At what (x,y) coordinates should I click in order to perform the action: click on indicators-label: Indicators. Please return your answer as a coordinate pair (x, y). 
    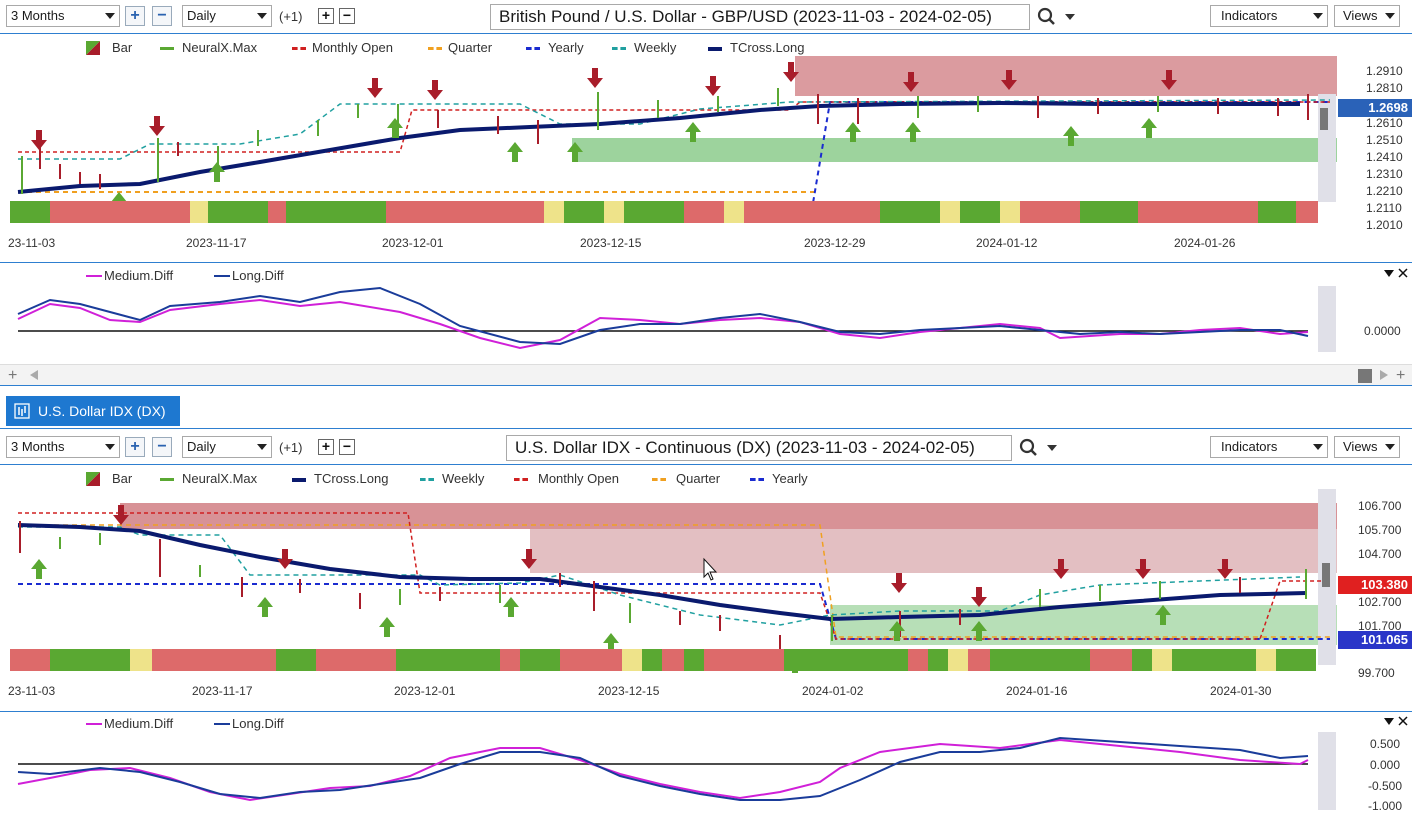
    Looking at the image, I should click on (1249, 446).